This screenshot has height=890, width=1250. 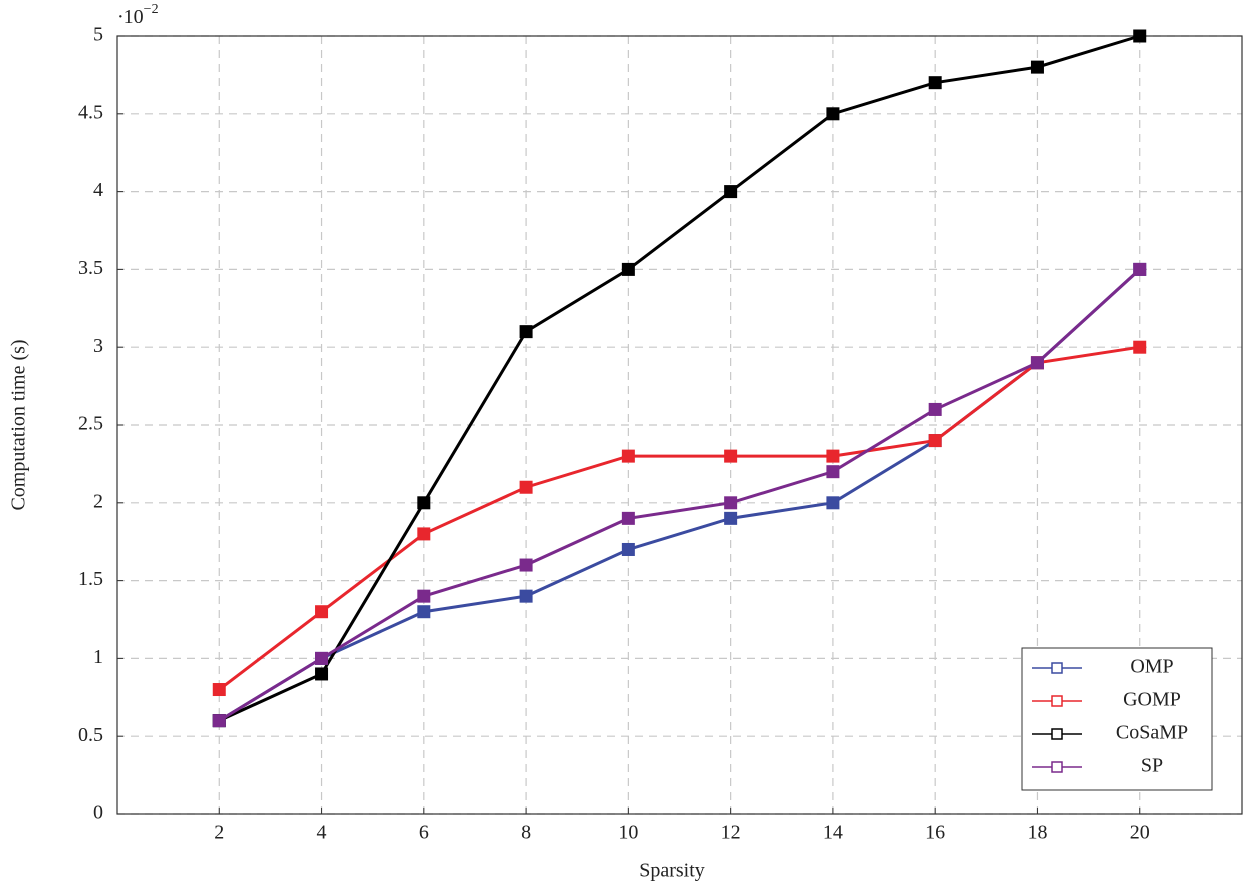 I want to click on legend-label: GOMP, so click(x=1152, y=700).